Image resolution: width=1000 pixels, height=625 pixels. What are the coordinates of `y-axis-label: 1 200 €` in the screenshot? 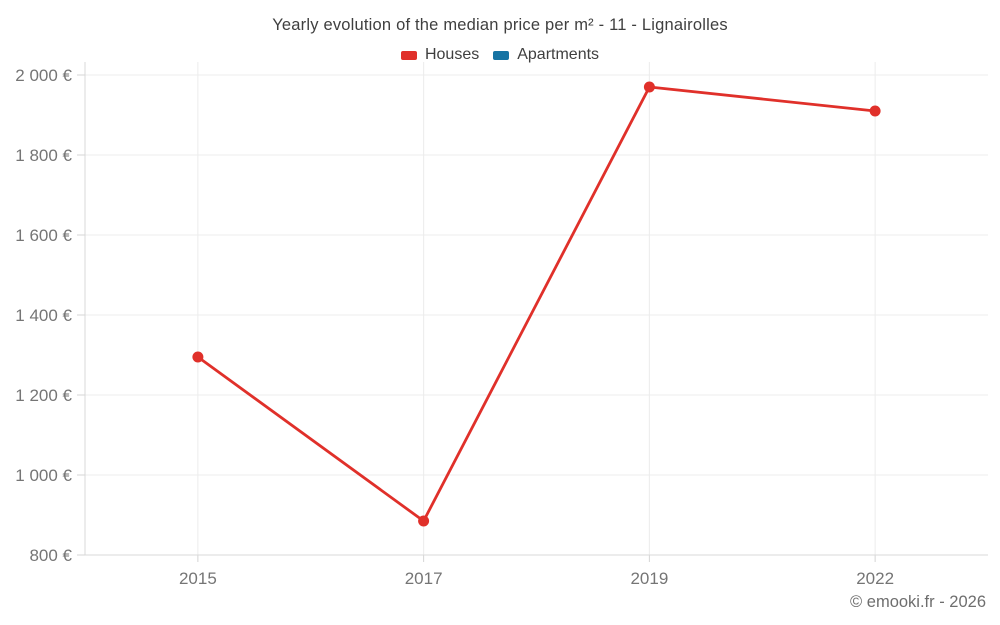 It's located at (43, 395).